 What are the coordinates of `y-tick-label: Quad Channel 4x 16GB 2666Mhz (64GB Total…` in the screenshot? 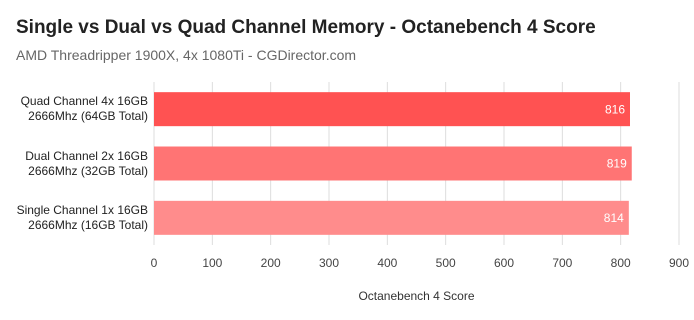 It's located at (84, 109).